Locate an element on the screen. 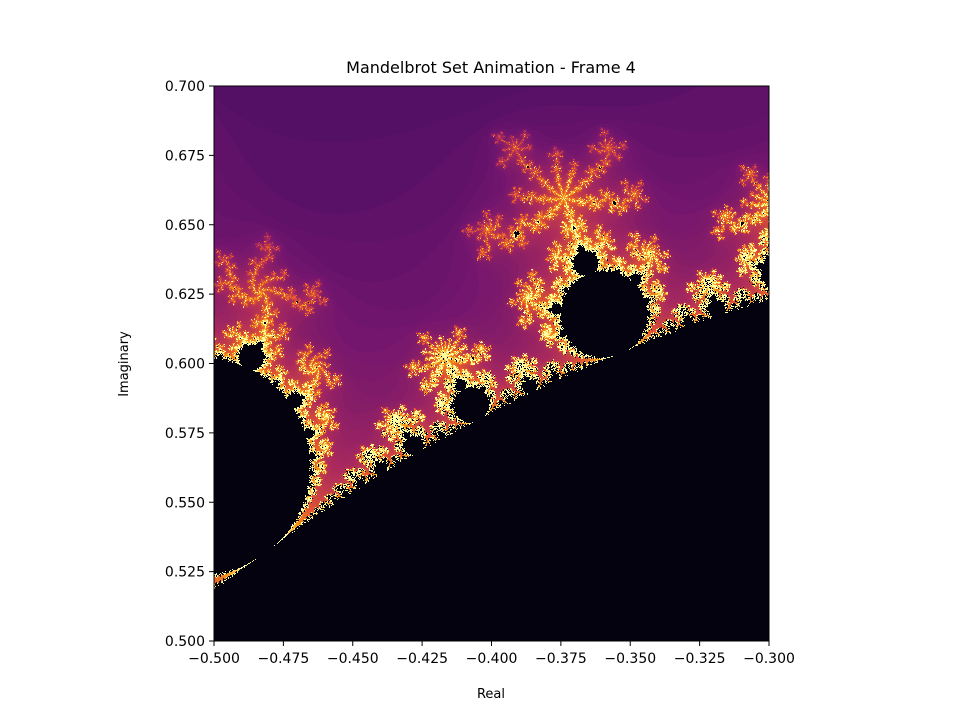  x-tick-label: −0.350 is located at coordinates (630, 659).